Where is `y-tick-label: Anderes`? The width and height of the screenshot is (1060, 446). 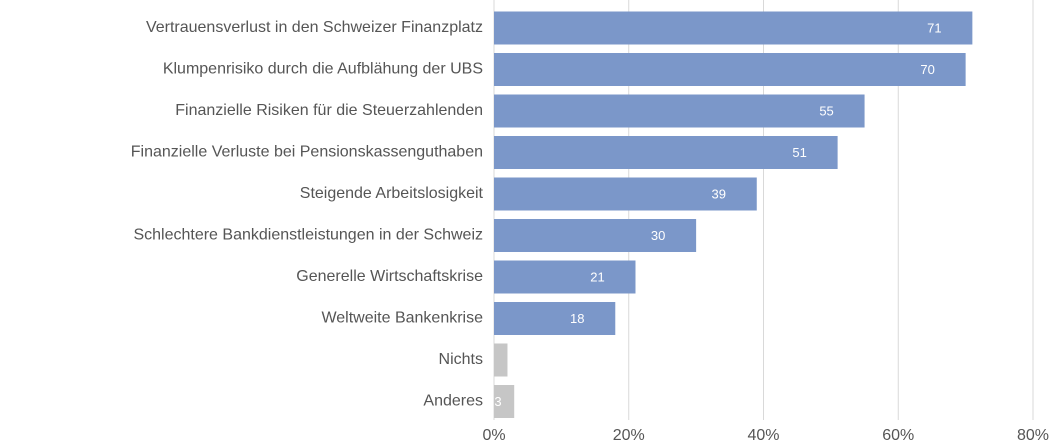 y-tick-label: Anderes is located at coordinates (453, 401).